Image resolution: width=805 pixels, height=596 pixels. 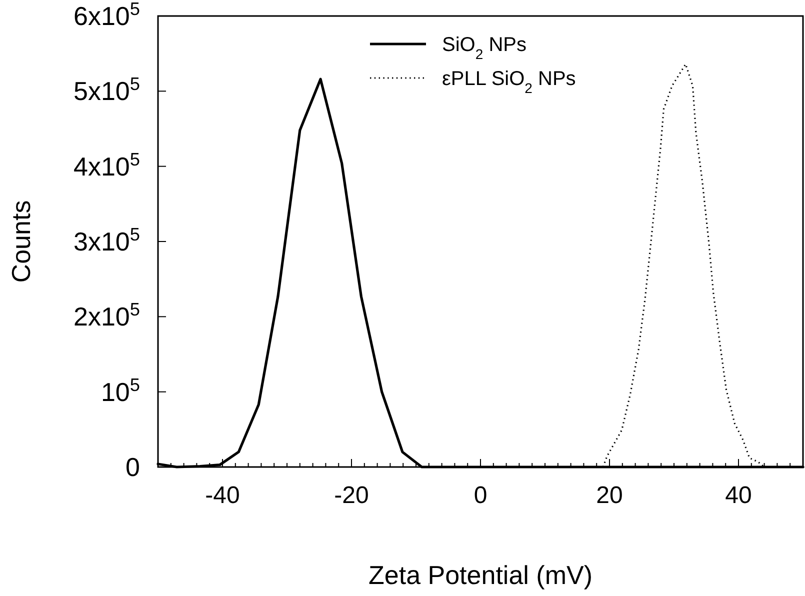 I want to click on y-tick-label: 4x10$^{5}$, so click(x=106, y=165).